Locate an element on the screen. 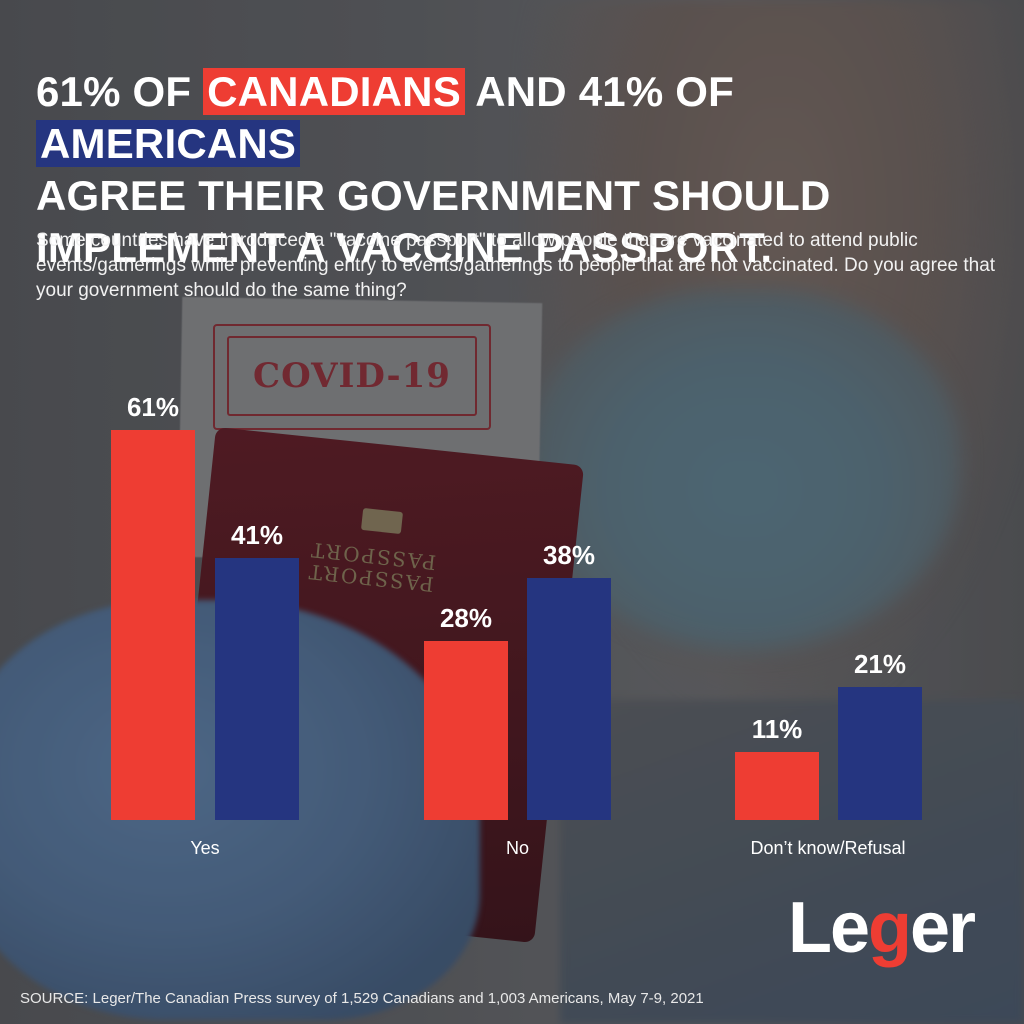 The image size is (1024, 1024). highlight-canadians: CANADIANS is located at coordinates (334, 91).